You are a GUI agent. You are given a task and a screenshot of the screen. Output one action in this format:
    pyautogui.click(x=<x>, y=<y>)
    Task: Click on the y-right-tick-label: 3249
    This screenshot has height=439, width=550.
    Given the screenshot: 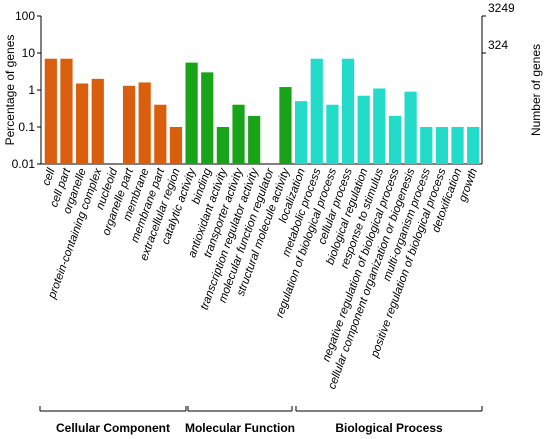 What is the action you would take?
    pyautogui.click(x=501, y=8)
    